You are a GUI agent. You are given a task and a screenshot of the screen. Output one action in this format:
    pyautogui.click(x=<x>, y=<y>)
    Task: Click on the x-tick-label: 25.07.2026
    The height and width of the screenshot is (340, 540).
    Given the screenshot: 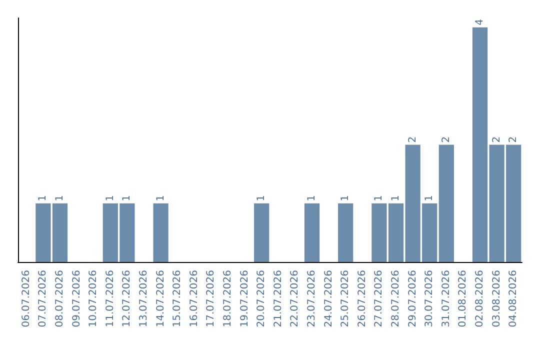 What is the action you would take?
    pyautogui.click(x=346, y=299)
    